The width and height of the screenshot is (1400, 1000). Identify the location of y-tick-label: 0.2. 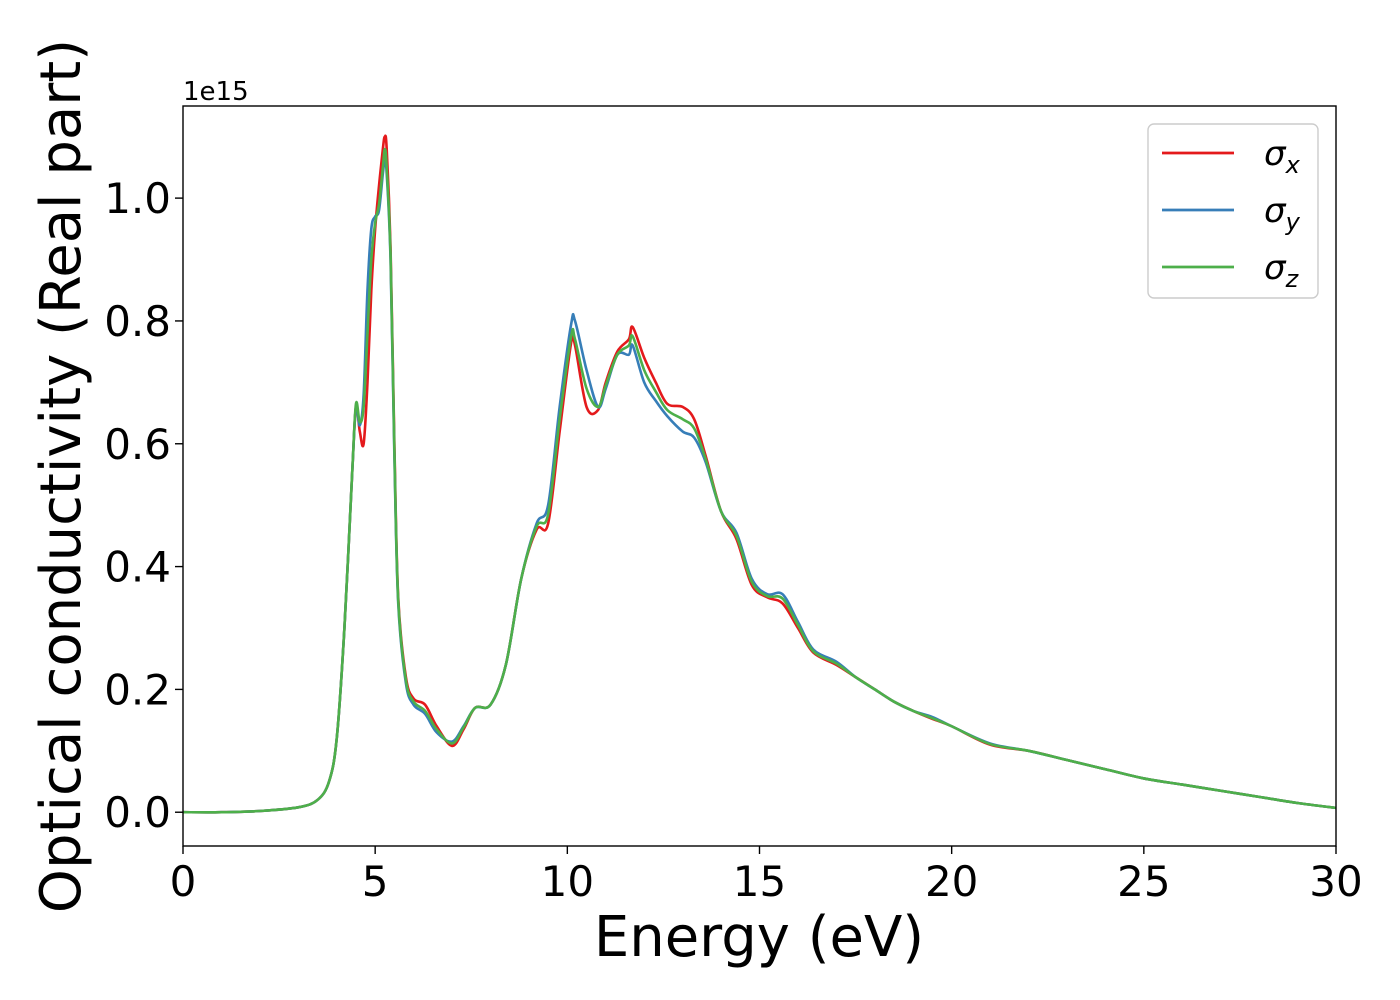
(137, 689).